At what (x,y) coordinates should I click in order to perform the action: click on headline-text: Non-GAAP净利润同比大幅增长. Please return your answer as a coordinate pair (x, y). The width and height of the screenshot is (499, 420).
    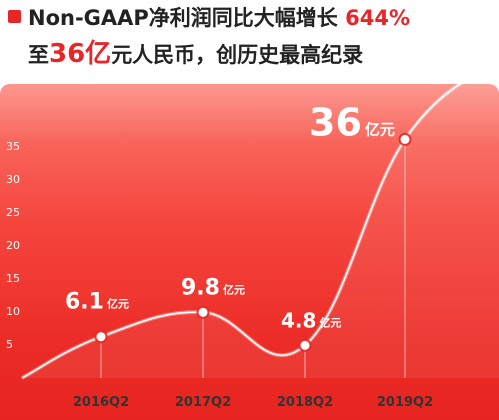
    Looking at the image, I should click on (187, 18).